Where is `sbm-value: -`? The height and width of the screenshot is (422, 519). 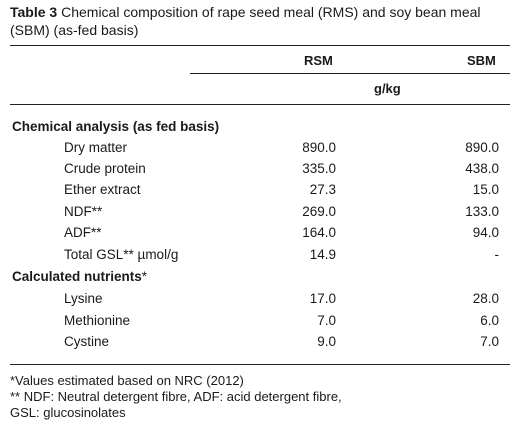 sbm-value: - is located at coordinates (497, 254).